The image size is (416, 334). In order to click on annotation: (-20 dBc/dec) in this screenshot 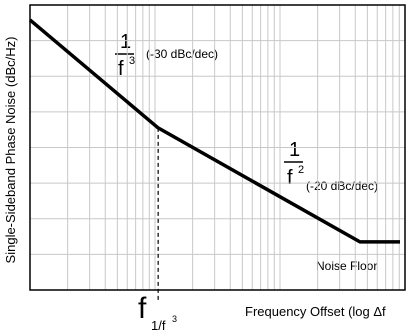, I will do `click(342, 186)`.